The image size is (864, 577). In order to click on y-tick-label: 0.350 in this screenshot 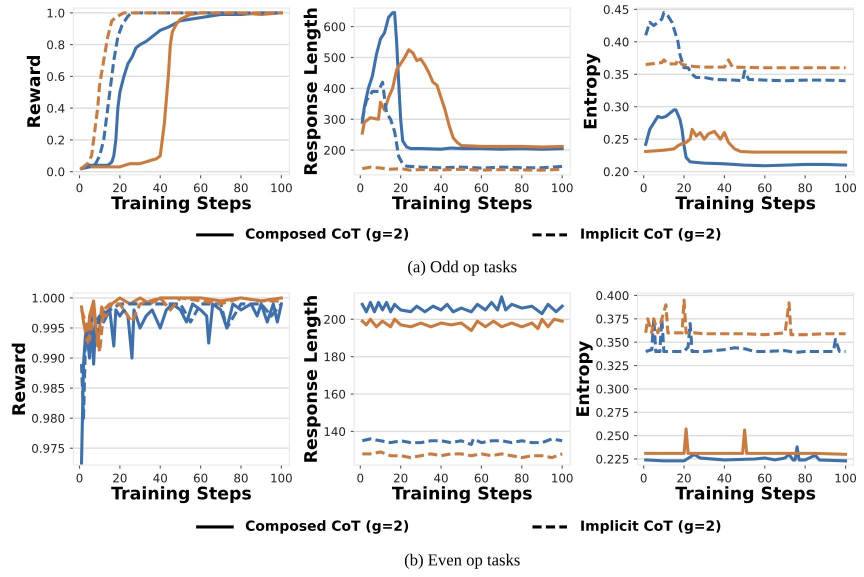, I will do `click(612, 342)`.